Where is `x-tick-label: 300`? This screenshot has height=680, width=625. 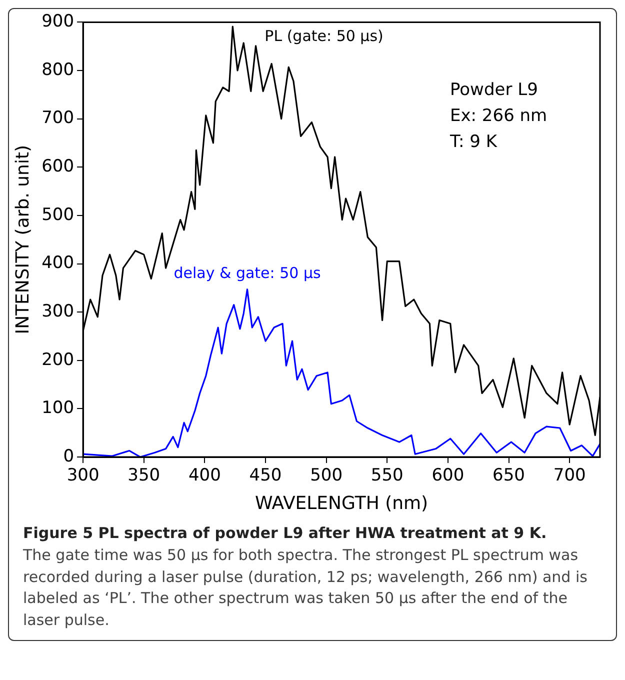 x-tick-label: 300 is located at coordinates (83, 476).